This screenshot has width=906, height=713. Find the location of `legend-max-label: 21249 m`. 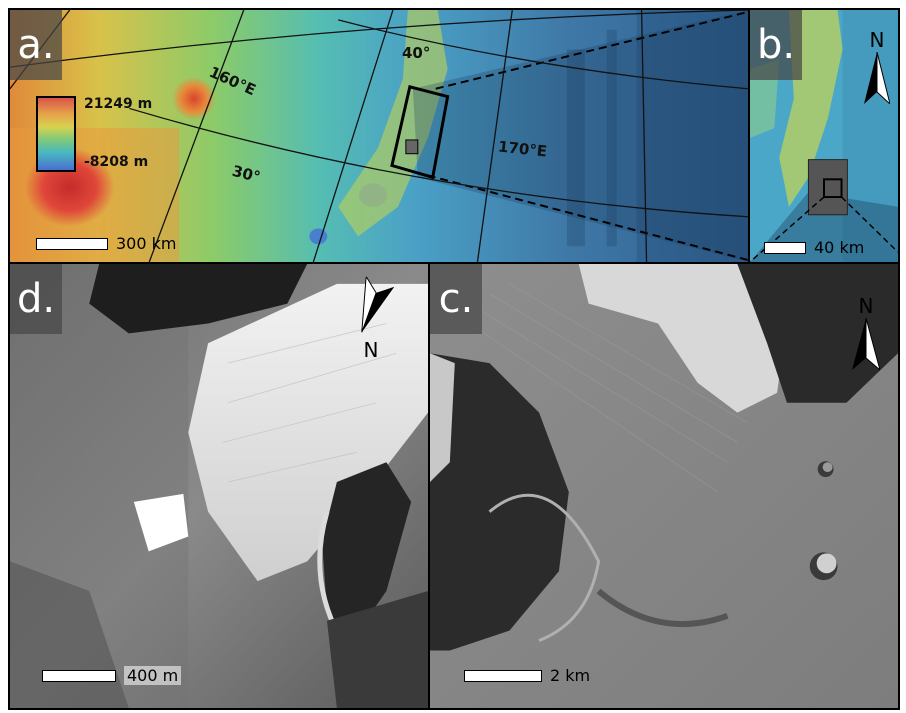

legend-max-label: 21249 m is located at coordinates (118, 104).